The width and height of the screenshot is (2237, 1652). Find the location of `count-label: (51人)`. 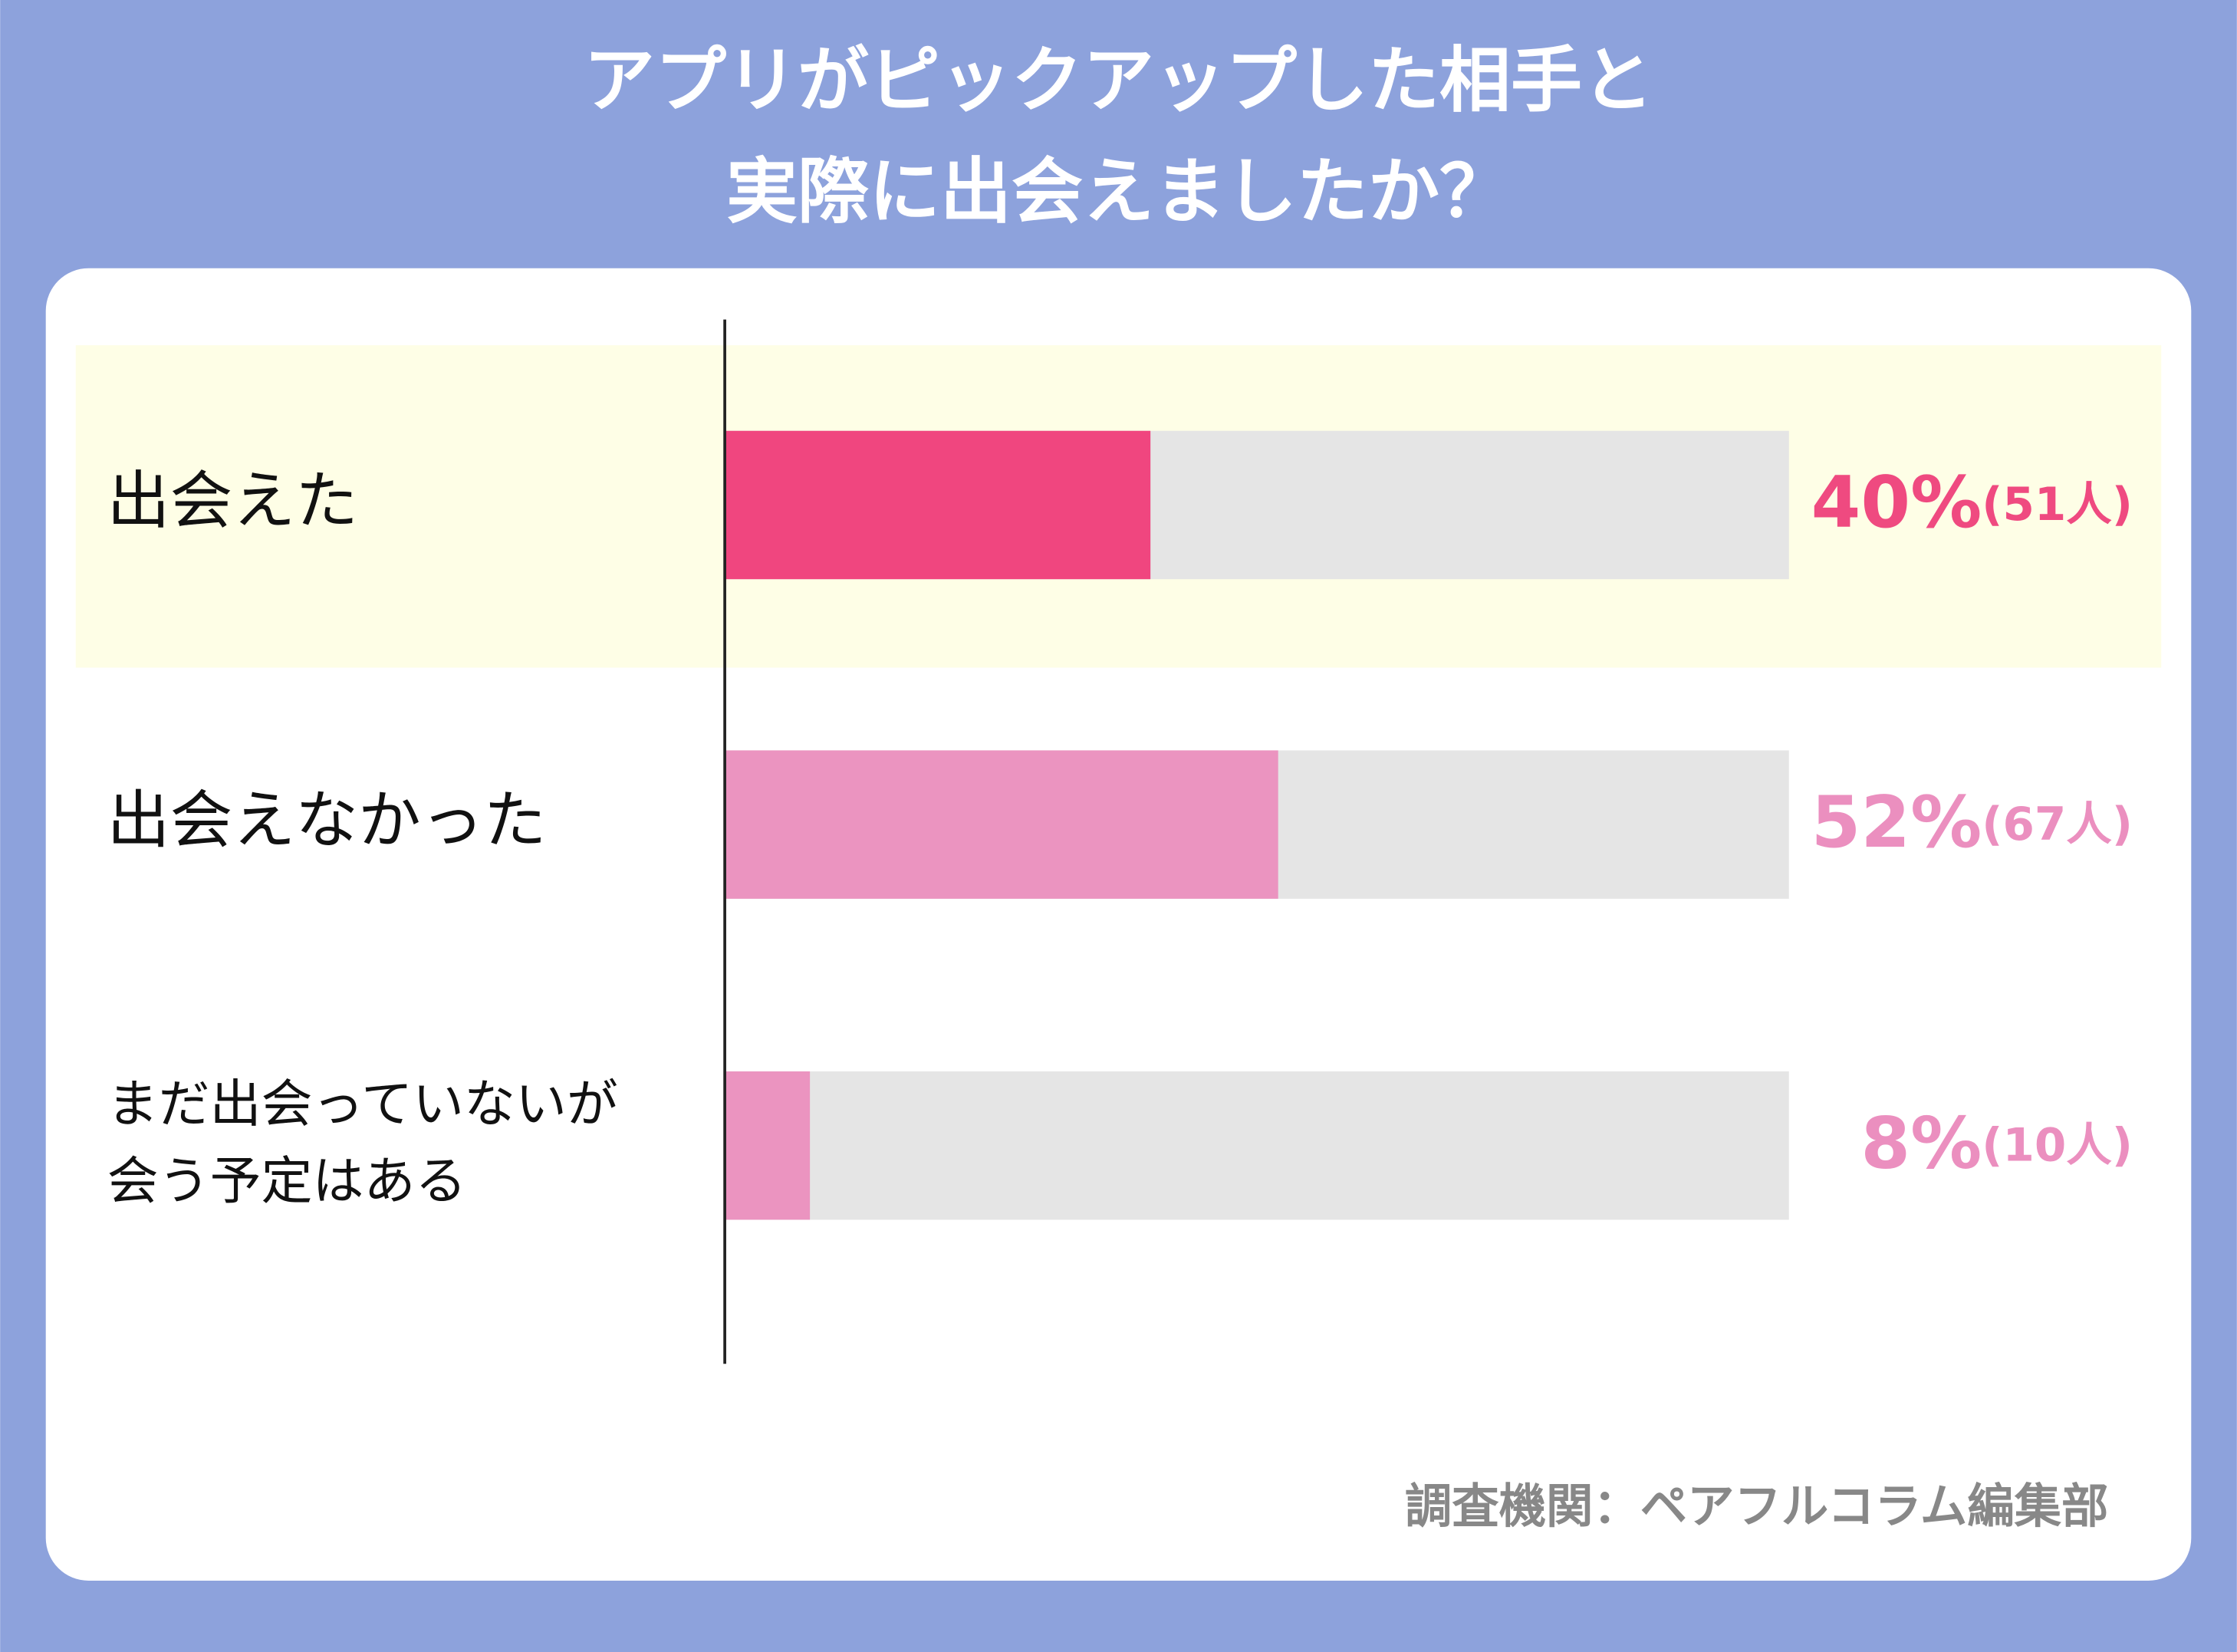

count-label: (51人) is located at coordinates (2057, 505).